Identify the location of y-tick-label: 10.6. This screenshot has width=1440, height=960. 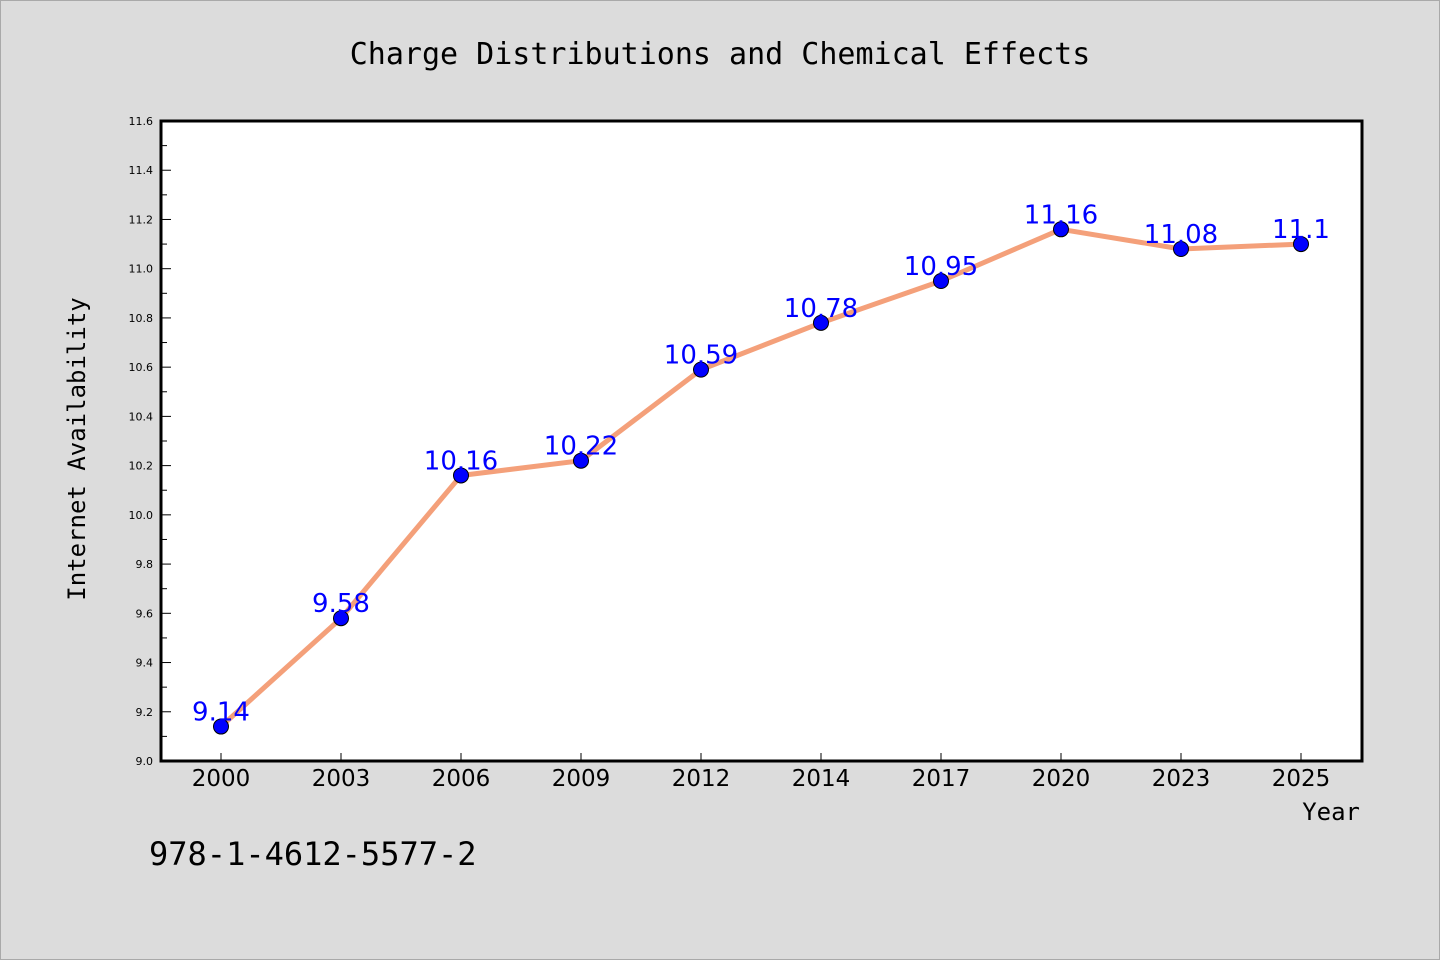
(141, 367).